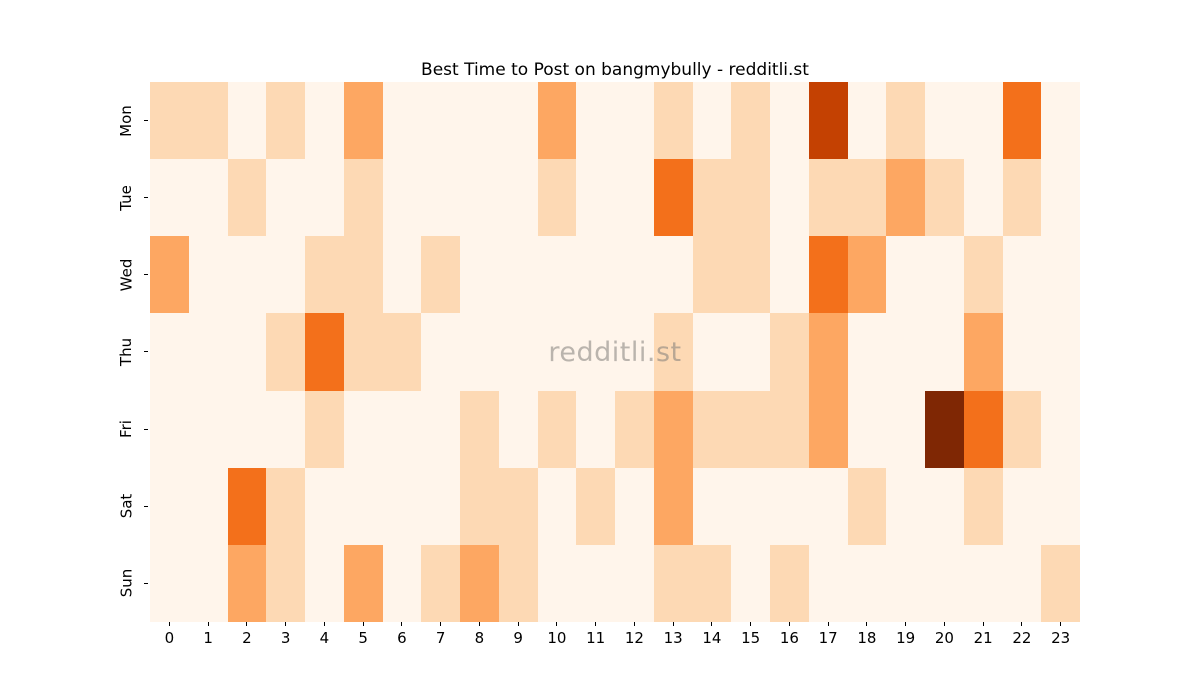 The height and width of the screenshot is (700, 1200). Describe the element at coordinates (634, 638) in the screenshot. I see `x-tick-label: 12` at that location.